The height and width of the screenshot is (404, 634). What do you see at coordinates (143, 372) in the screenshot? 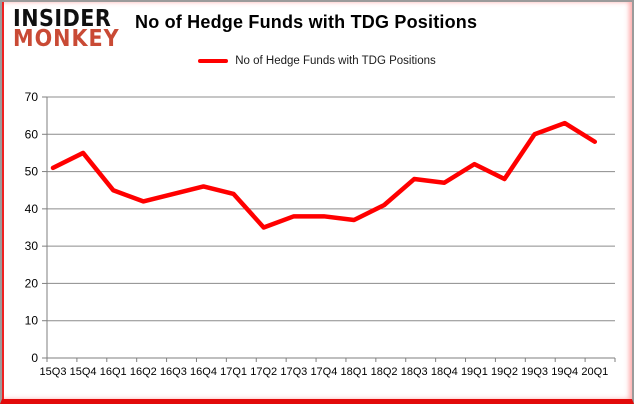
I see `x-tick-label: 16Q2` at bounding box center [143, 372].